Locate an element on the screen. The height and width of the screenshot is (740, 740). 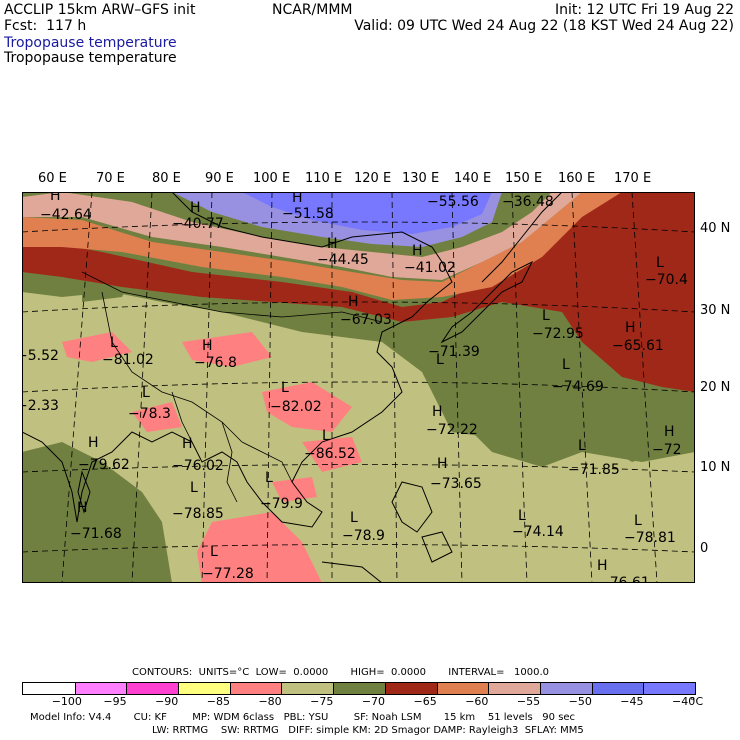
forecast-hour: Fcst: 117 h is located at coordinates (45, 26).